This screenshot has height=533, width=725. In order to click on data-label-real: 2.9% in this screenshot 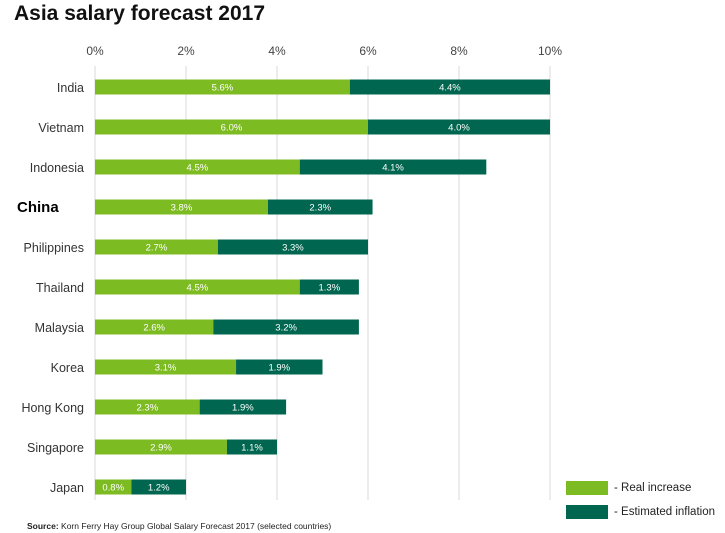, I will do `click(161, 448)`.